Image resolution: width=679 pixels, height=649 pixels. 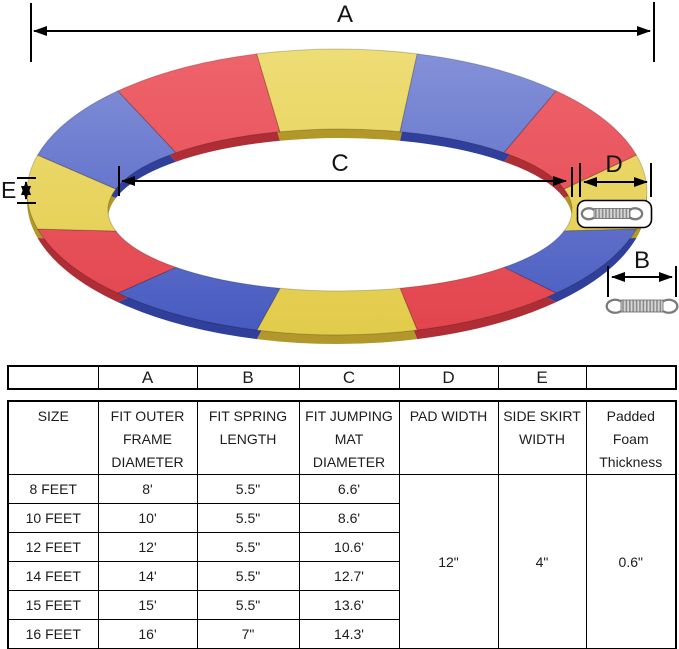 I want to click on mat-diameter-cell: 14.3', so click(x=349, y=634).